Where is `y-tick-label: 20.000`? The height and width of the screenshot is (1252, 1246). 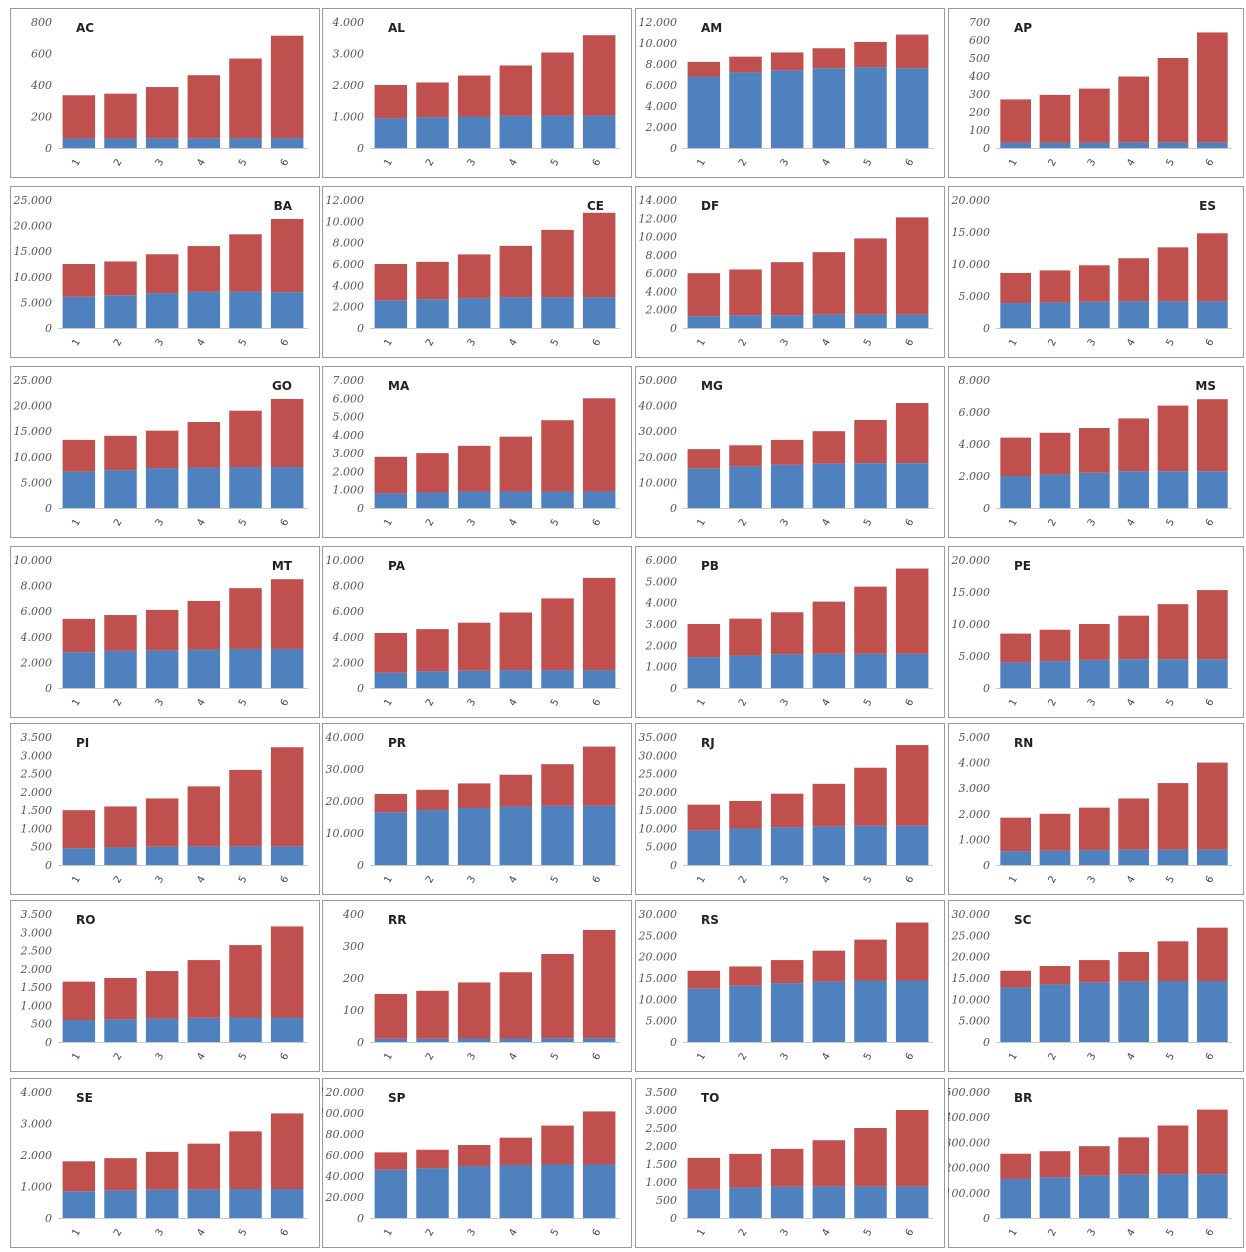 y-tick-label: 20.000 is located at coordinates (658, 792).